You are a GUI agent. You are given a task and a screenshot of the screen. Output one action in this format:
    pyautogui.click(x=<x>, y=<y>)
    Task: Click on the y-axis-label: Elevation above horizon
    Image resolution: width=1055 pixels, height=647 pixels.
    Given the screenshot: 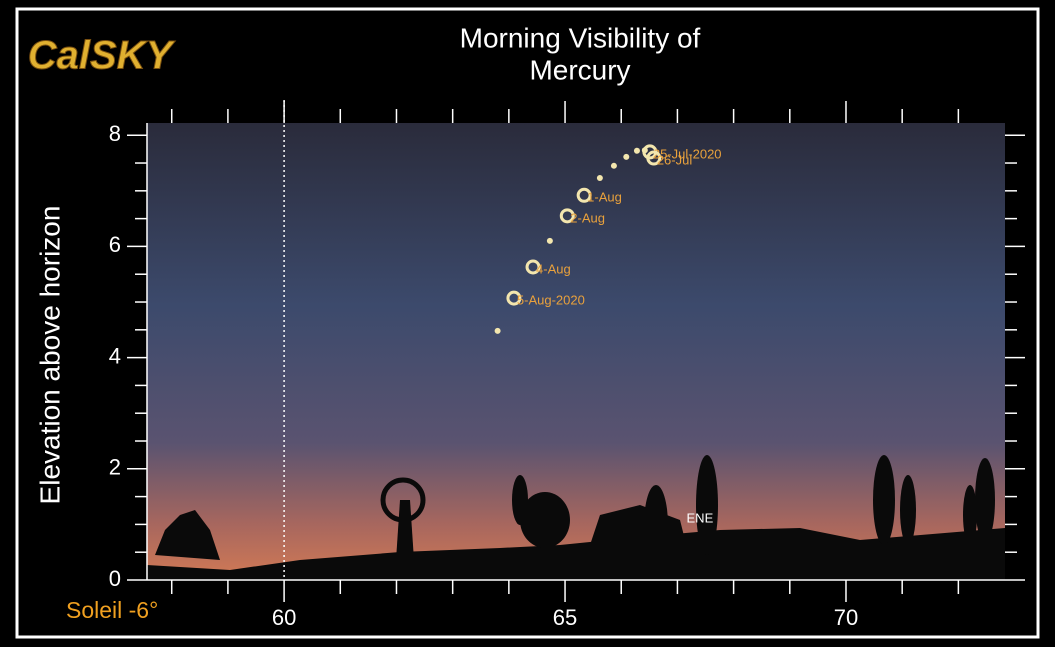 What is the action you would take?
    pyautogui.click(x=49, y=355)
    